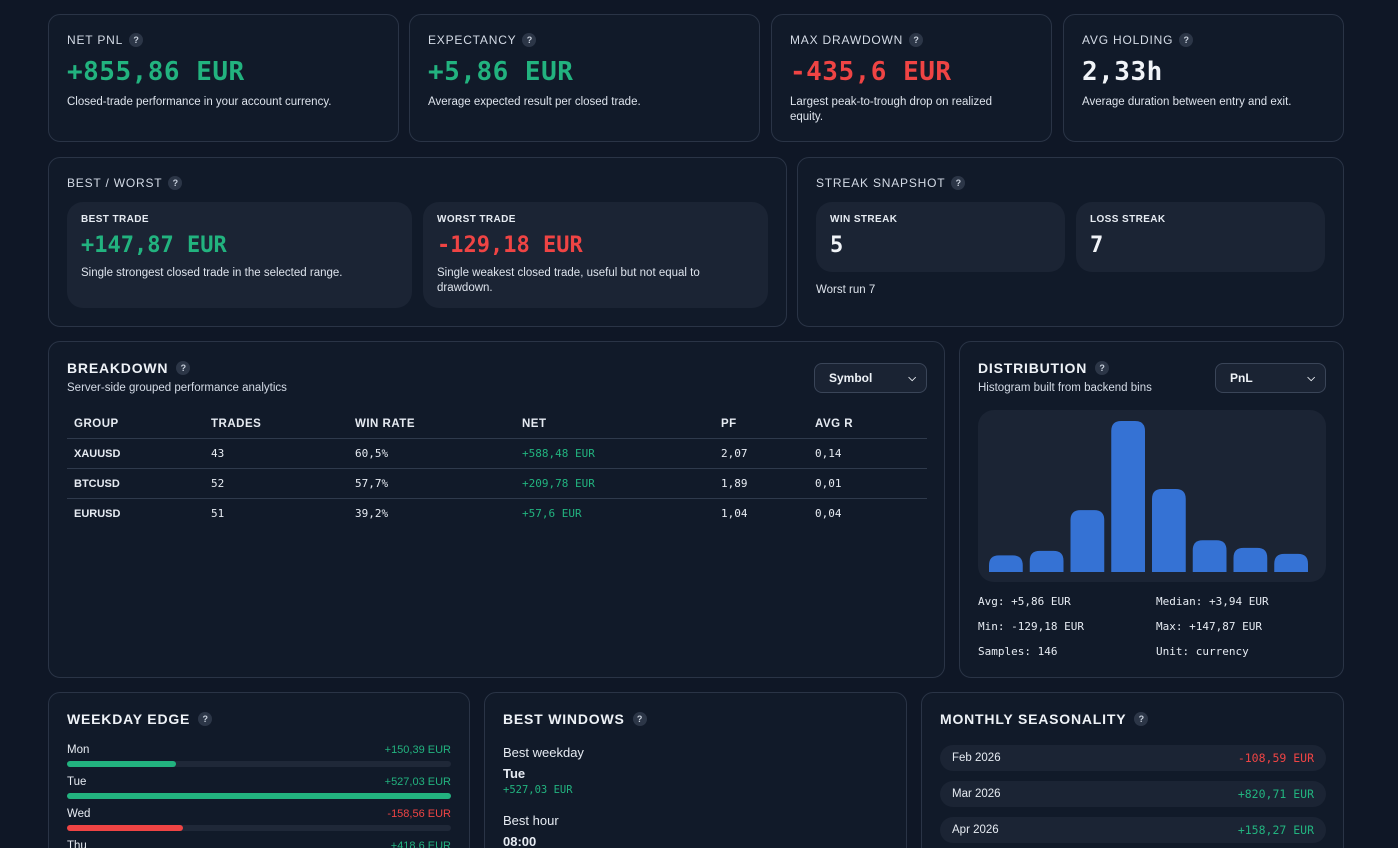 The height and width of the screenshot is (848, 1398). What do you see at coordinates (1275, 758) in the screenshot?
I see `month-value: -108,59 EUR` at bounding box center [1275, 758].